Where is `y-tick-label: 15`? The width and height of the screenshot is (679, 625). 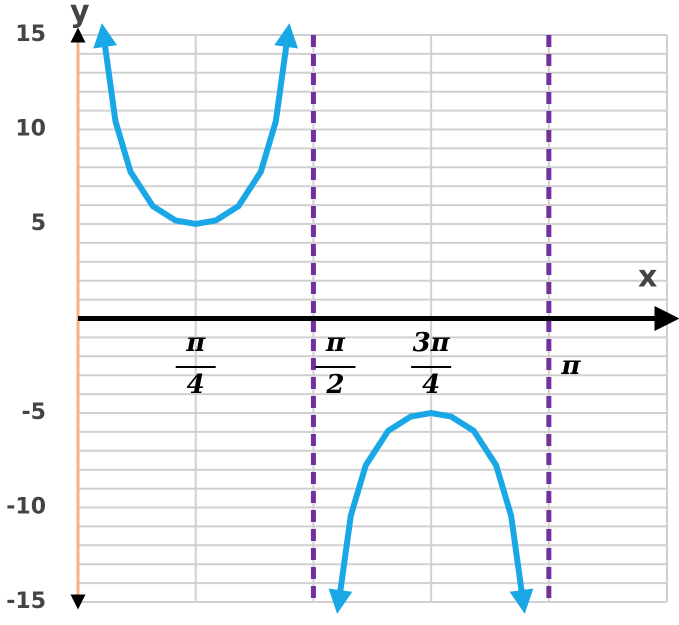
y-tick-label: 15 is located at coordinates (30, 34).